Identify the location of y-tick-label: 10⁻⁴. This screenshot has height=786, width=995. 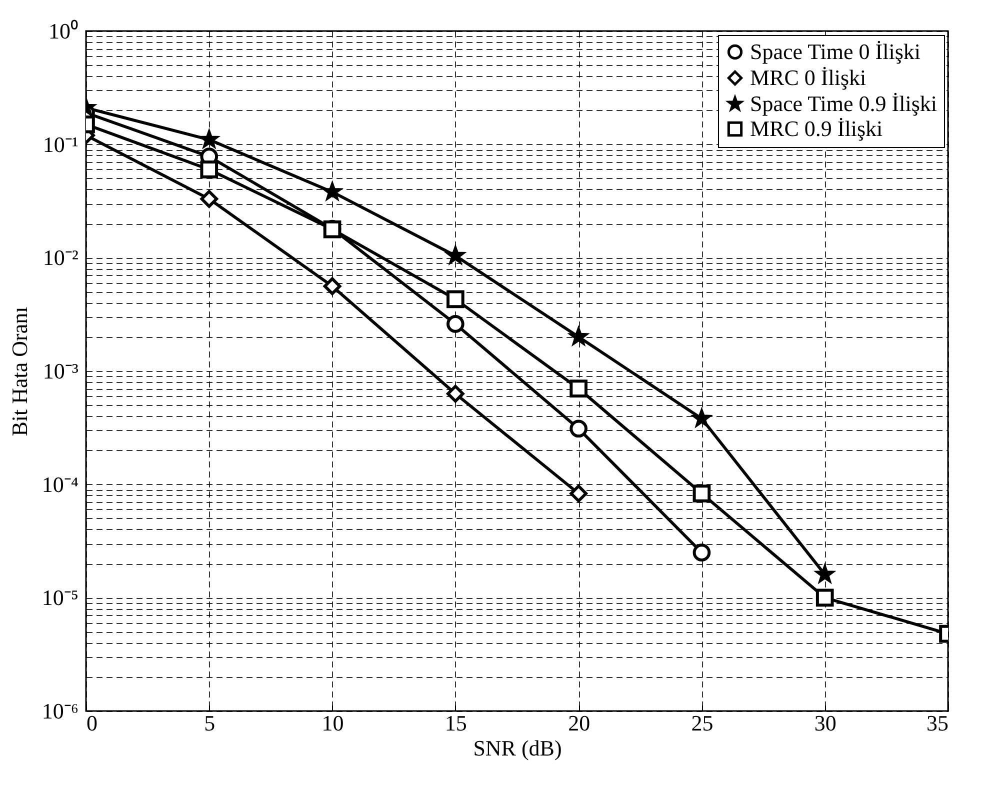
(60, 484).